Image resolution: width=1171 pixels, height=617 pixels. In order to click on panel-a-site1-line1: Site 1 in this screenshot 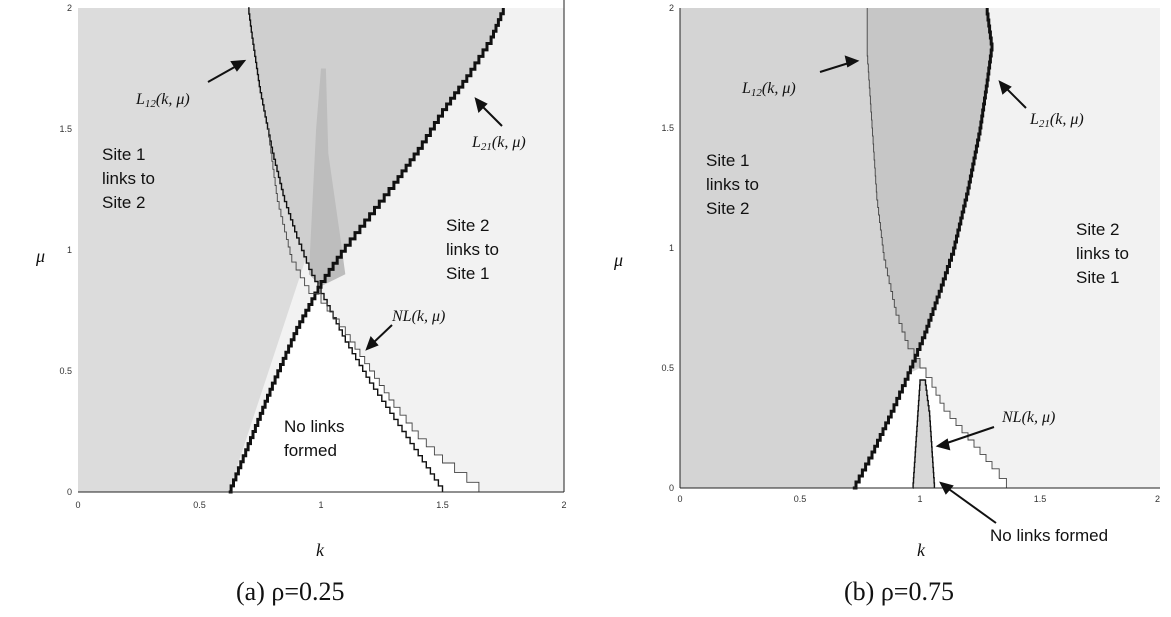, I will do `click(123, 154)`.